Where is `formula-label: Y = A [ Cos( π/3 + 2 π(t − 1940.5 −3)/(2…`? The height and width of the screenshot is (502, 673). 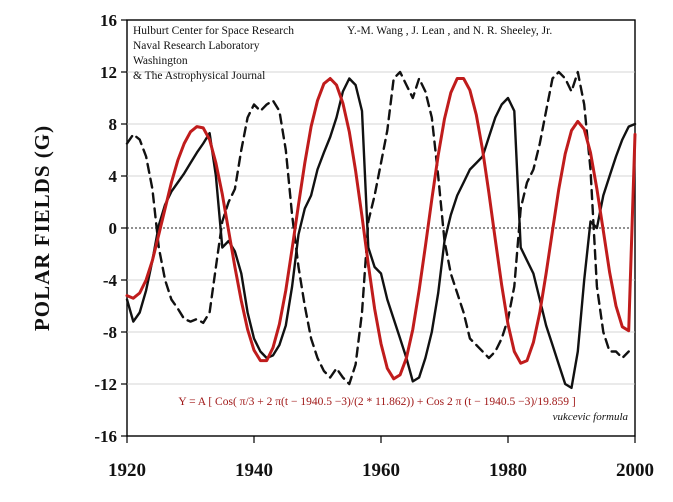 formula-label: Y = A [ Cos( π/3 + 2 π(t − 1940.5 −3)/(2… is located at coordinates (376, 402).